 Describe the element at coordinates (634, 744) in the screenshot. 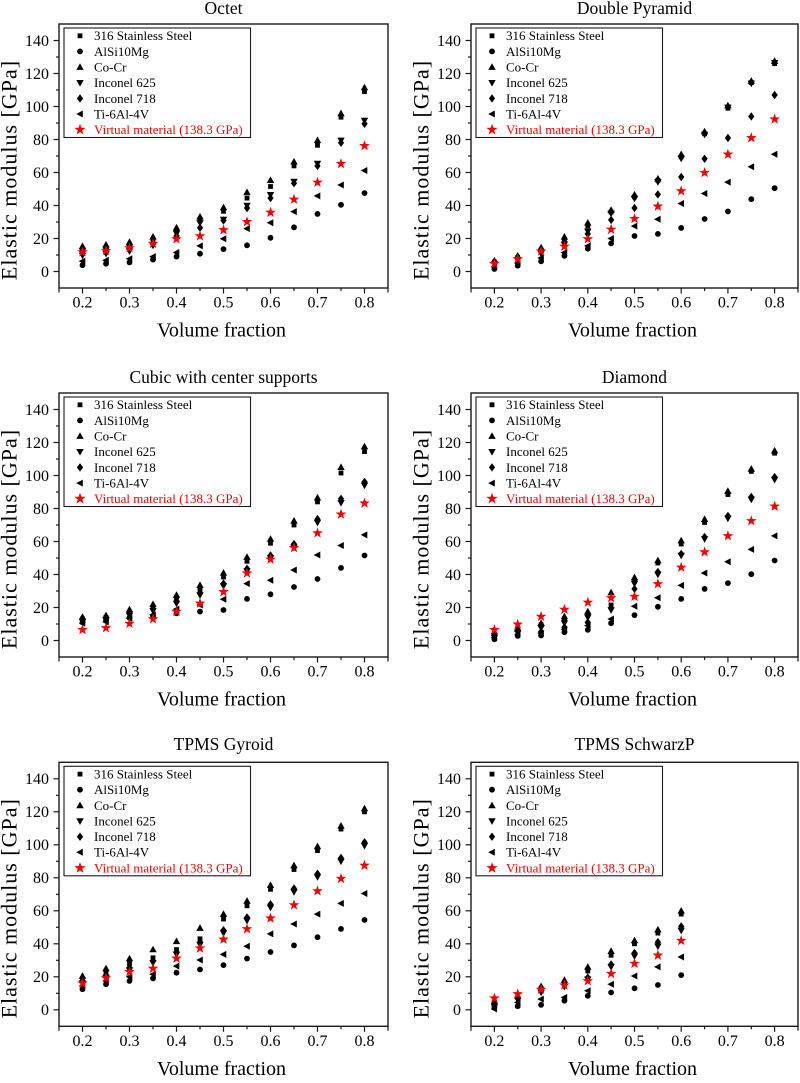

I see `svg-text: TPMS SchwarzP` at that location.